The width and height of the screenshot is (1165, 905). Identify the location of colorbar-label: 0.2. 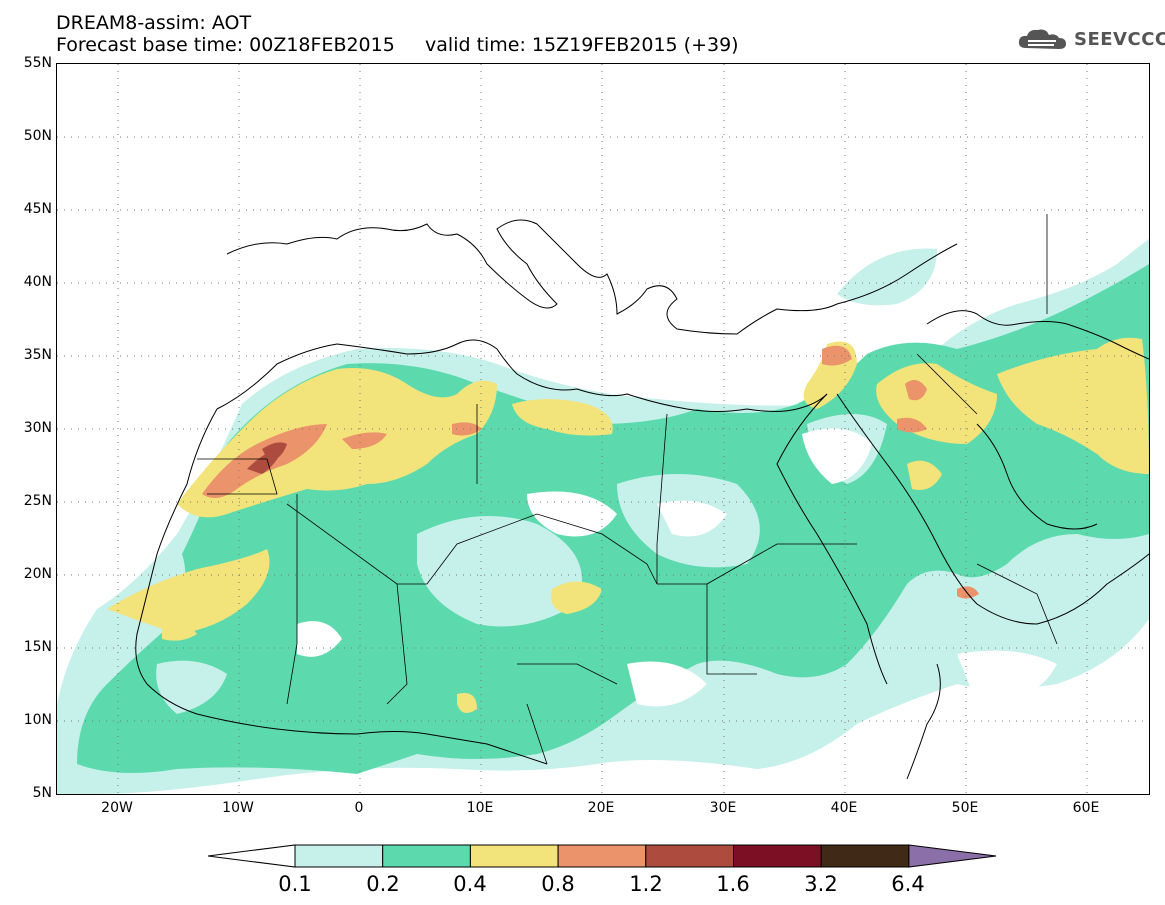
(383, 884).